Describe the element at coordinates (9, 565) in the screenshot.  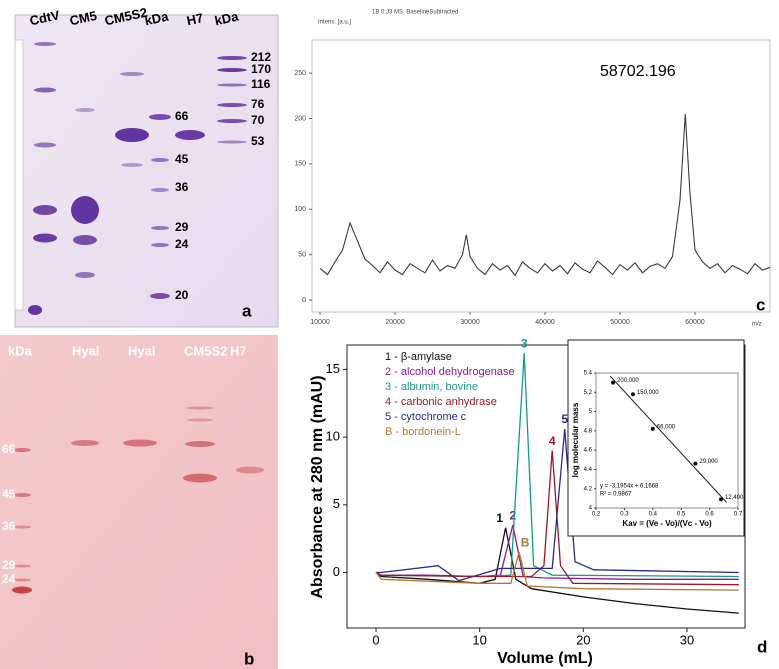
I see `marker-label: 29` at that location.